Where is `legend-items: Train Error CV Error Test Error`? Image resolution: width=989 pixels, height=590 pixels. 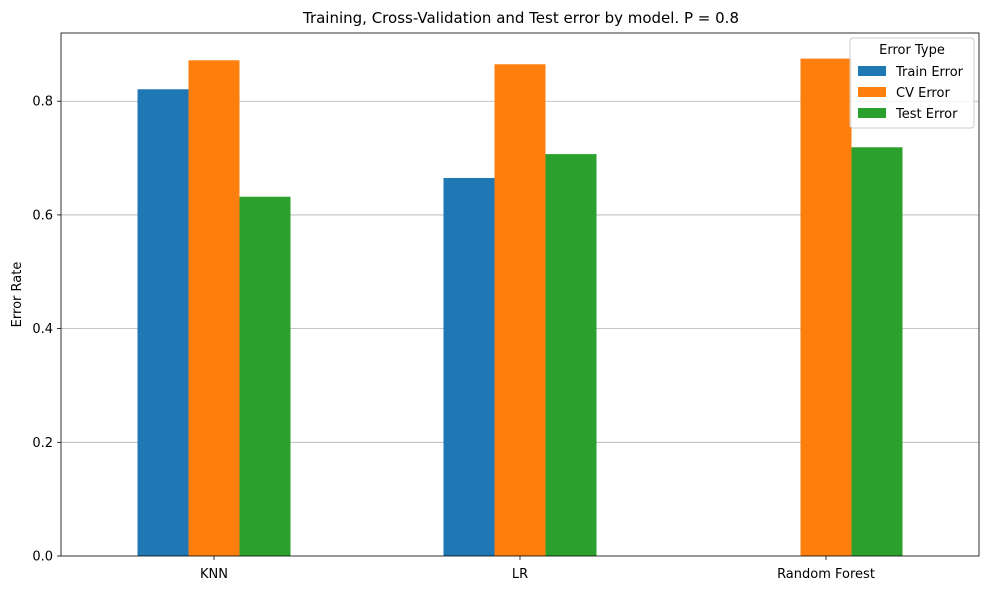 legend-items: Train Error CV Error Test Error is located at coordinates (911, 93).